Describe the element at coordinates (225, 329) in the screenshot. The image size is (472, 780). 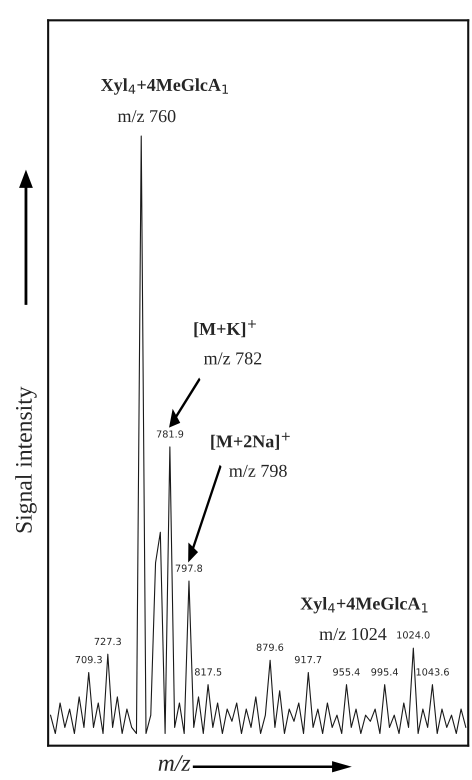
I see `annotation: [M+K]$^{+}$` at that location.